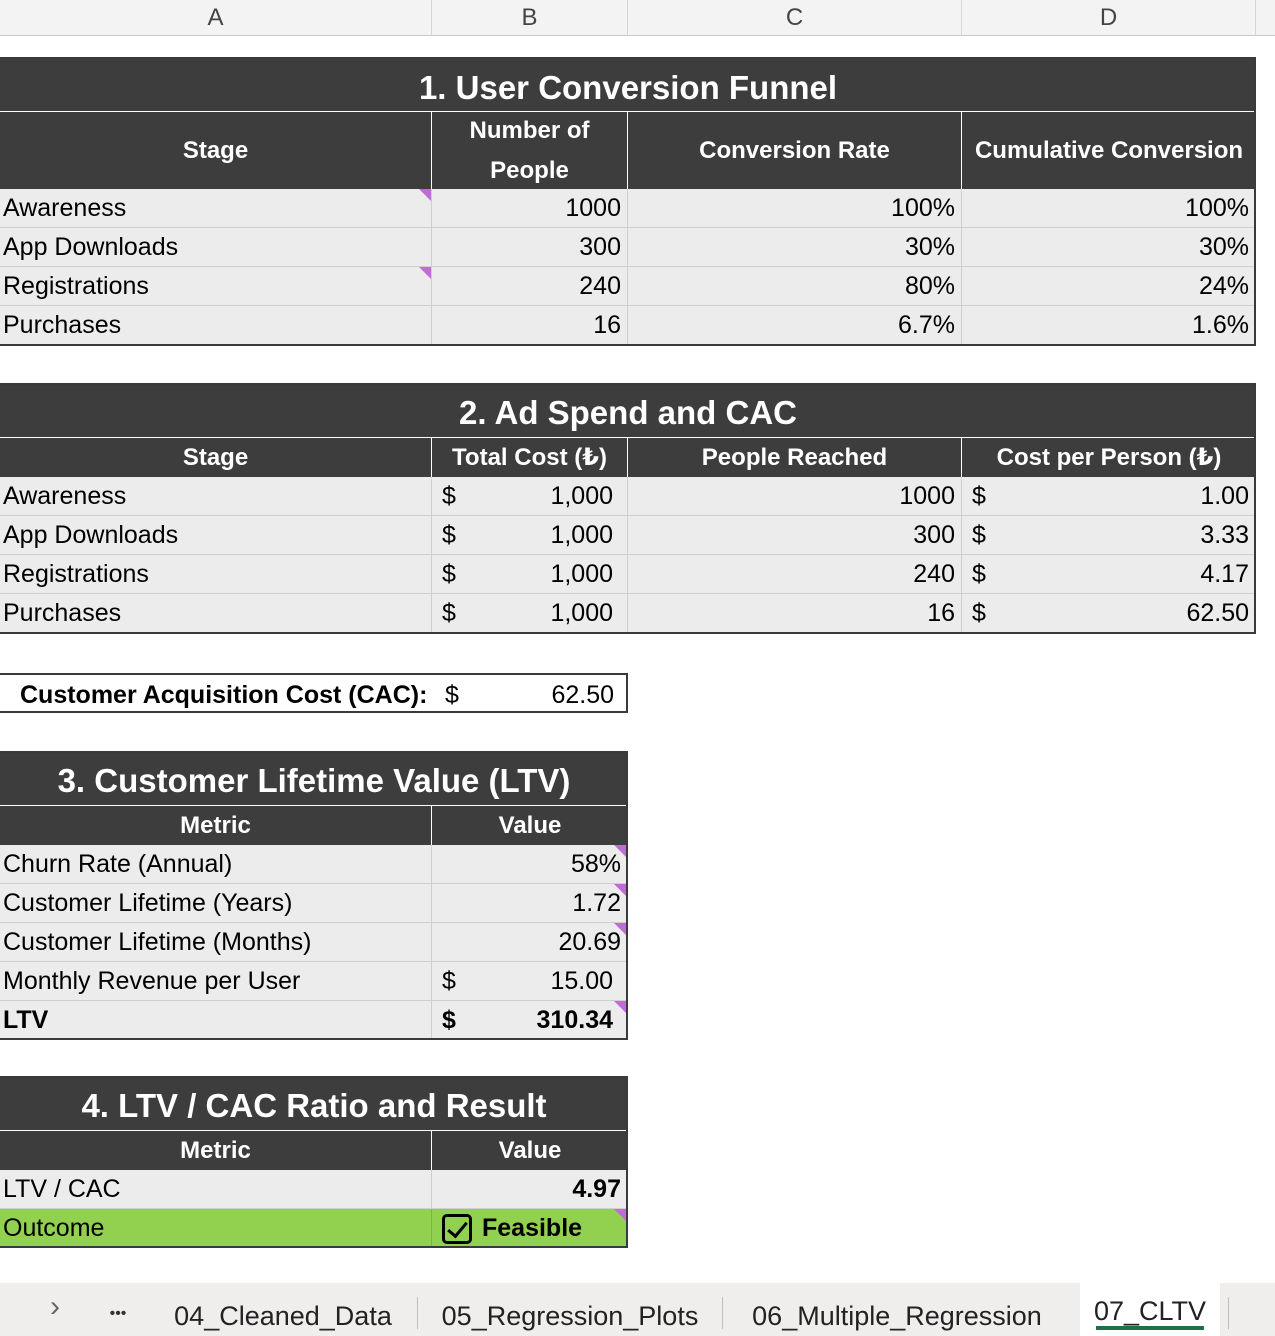  What do you see at coordinates (55, 1306) in the screenshot?
I see `scroll-tabs-right-icon: ›` at bounding box center [55, 1306].